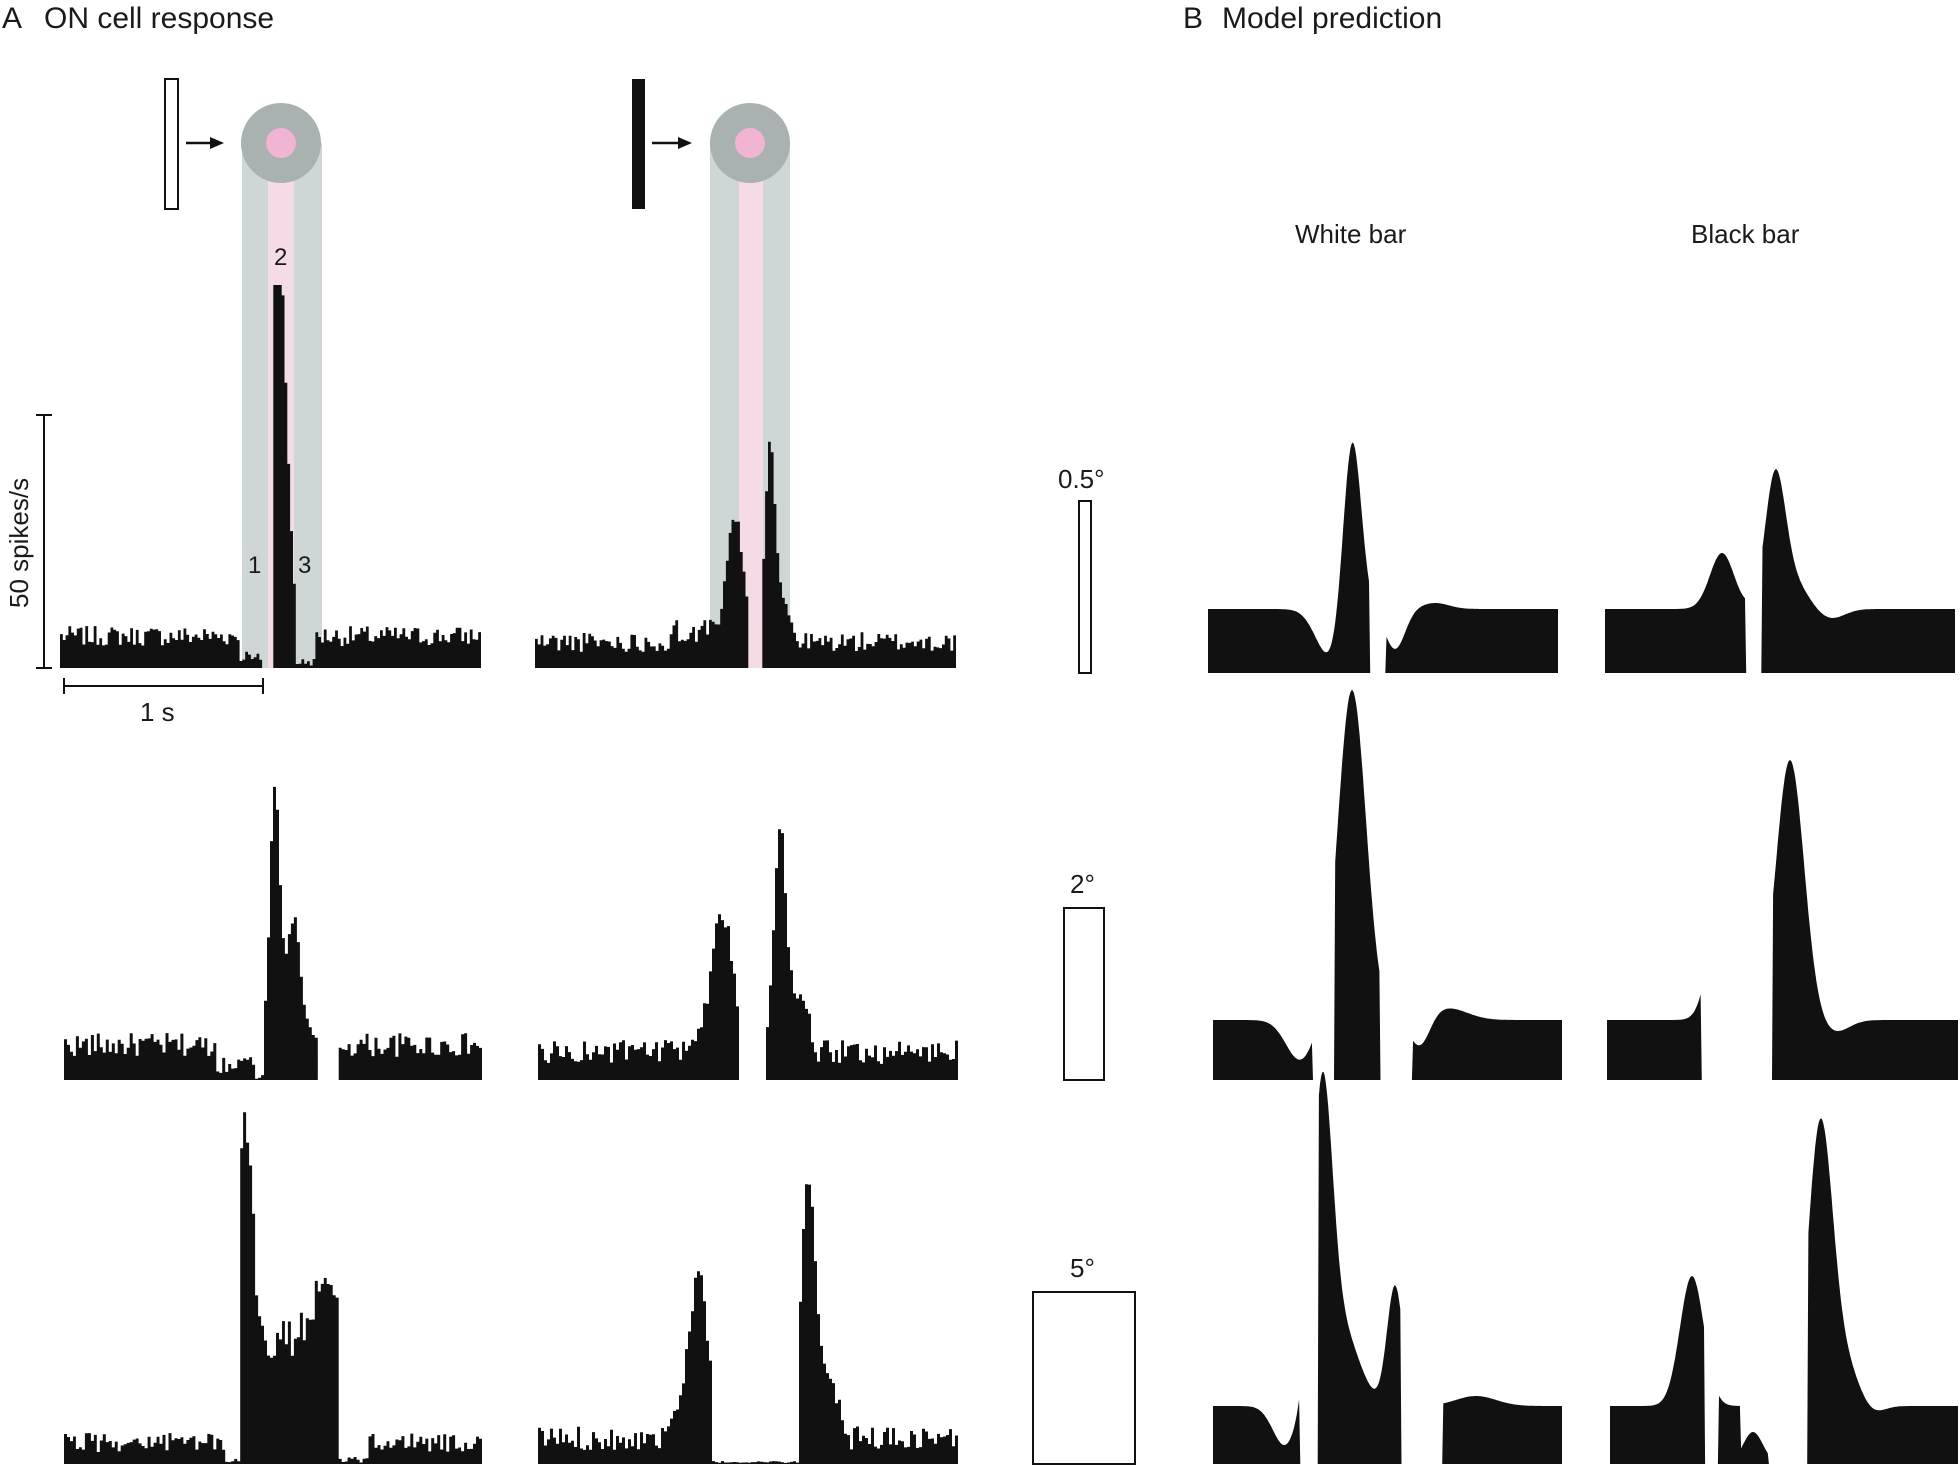 This screenshot has width=1960, height=1466. Describe the element at coordinates (1332, 18) in the screenshot. I see `panel-b-title: Model prediction` at that location.